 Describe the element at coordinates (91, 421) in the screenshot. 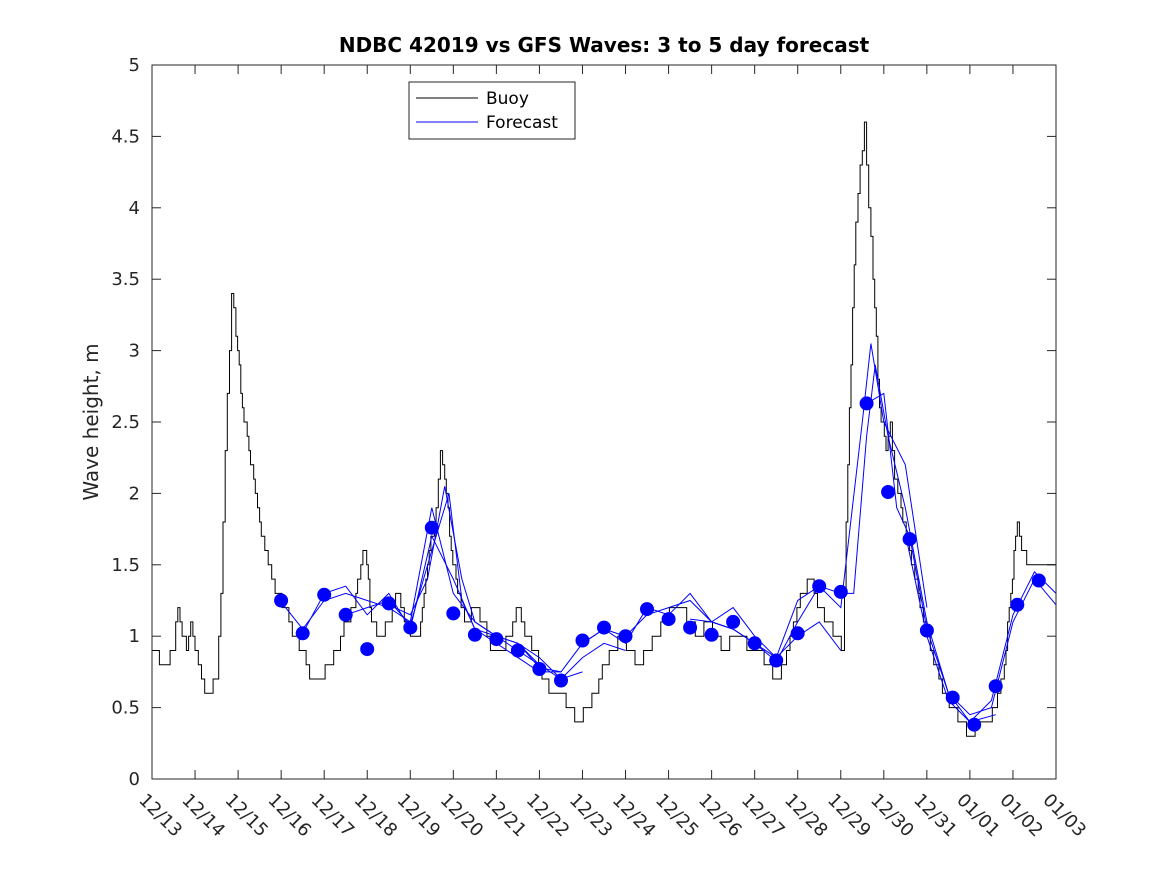

I see `y-axis-label: Wave height, m` at that location.